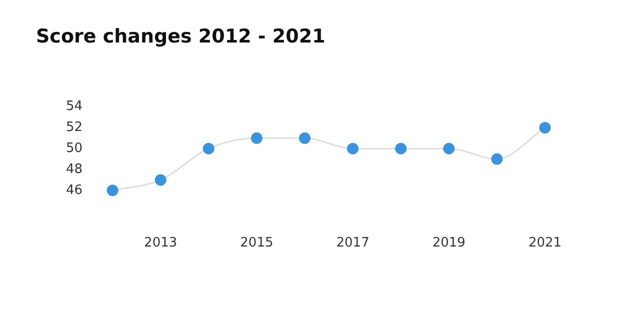  Describe the element at coordinates (74, 190) in the screenshot. I see `y-tick-label: 46` at that location.